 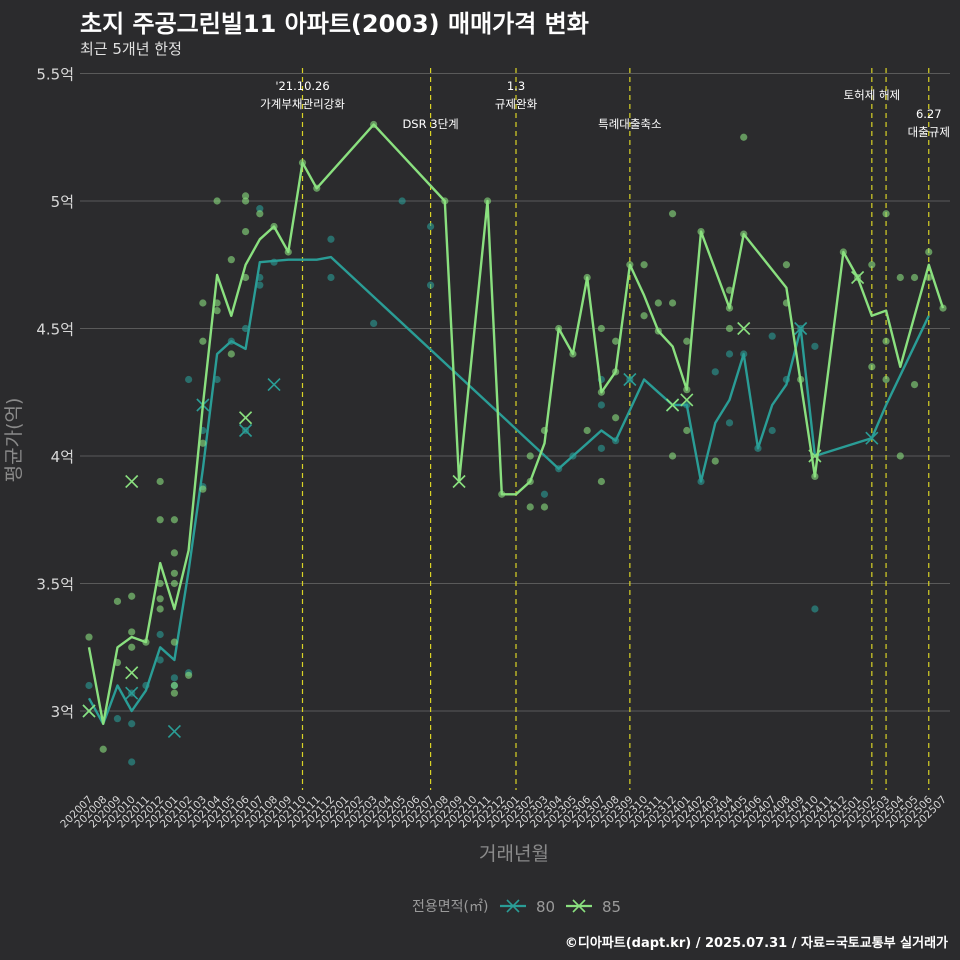 I want to click on legend-label: 85, so click(x=611, y=907).